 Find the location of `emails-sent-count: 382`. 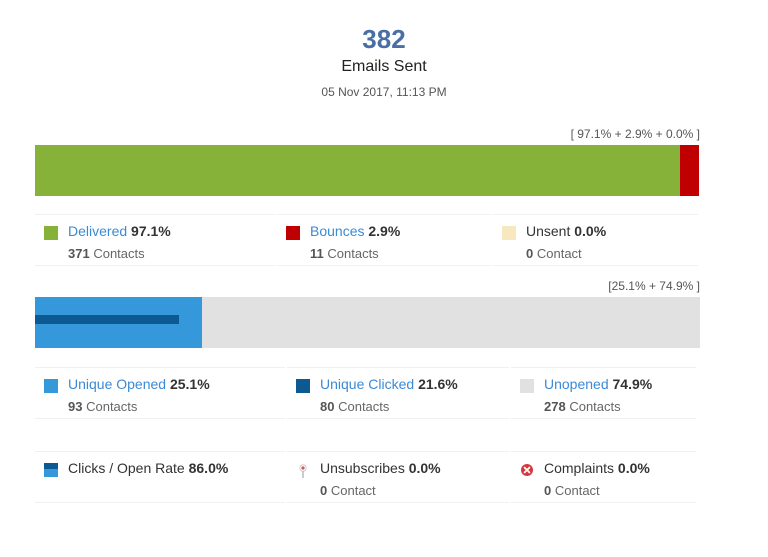

emails-sent-count: 382 is located at coordinates (384, 39).